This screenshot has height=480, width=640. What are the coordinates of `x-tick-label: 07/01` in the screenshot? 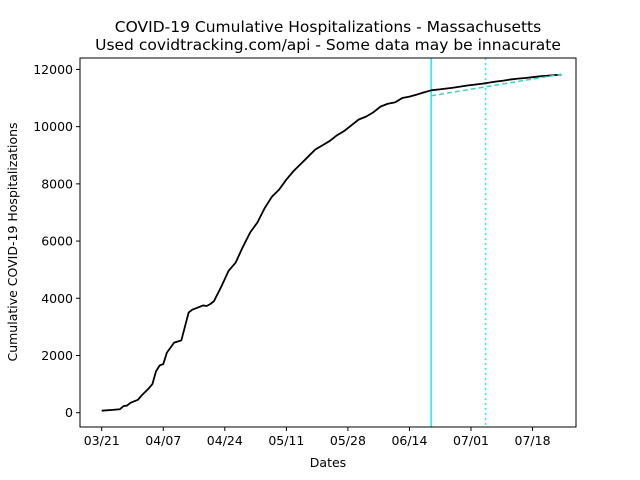 It's located at (471, 440).